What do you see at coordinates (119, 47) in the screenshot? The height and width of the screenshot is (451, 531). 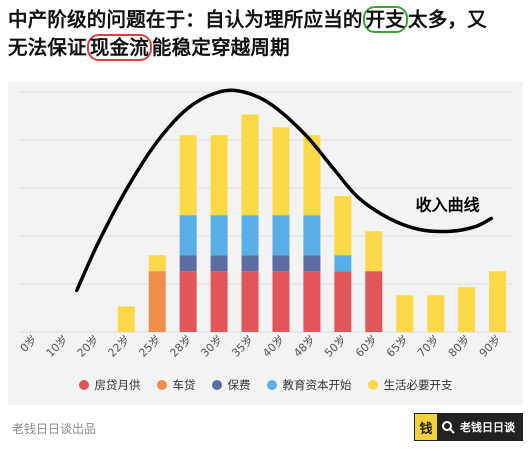 I see `highlight-cashflow: 现金流` at bounding box center [119, 47].